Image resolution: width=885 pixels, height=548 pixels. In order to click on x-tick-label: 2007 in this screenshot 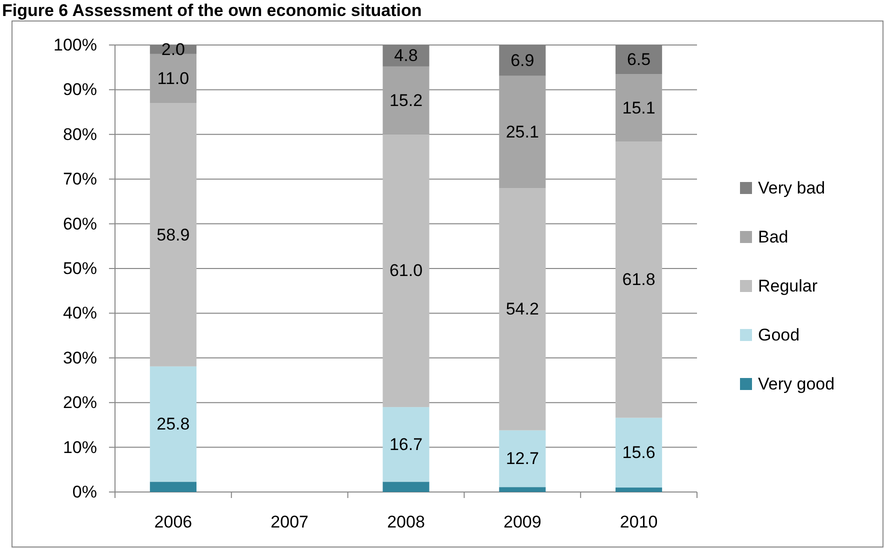, I will do `click(289, 522)`.